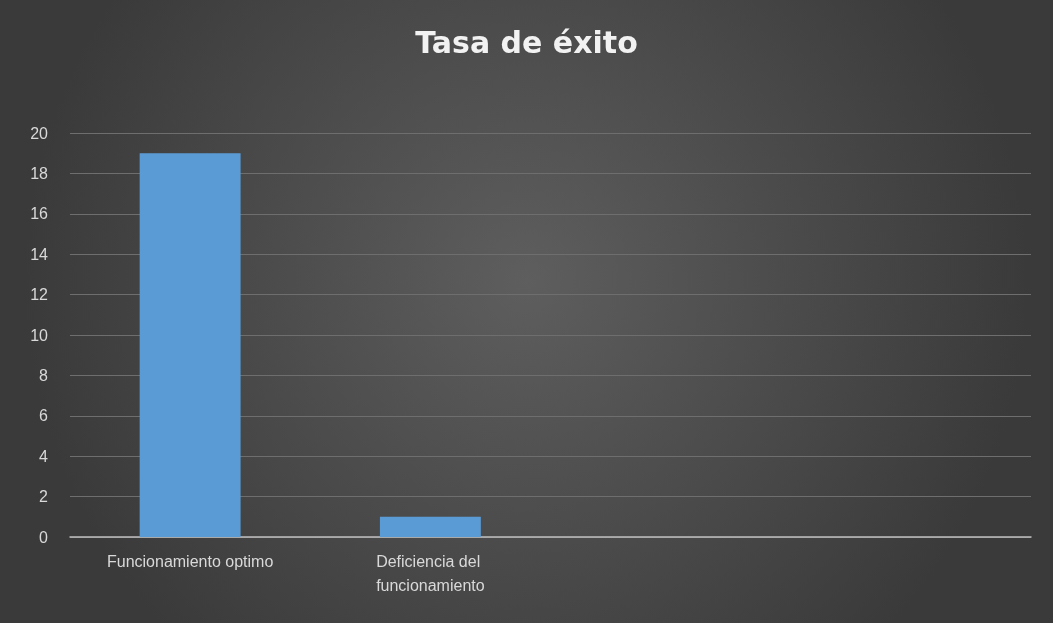  What do you see at coordinates (430, 573) in the screenshot?
I see `x-tick-label: Deficiencia del funcionamiento` at bounding box center [430, 573].